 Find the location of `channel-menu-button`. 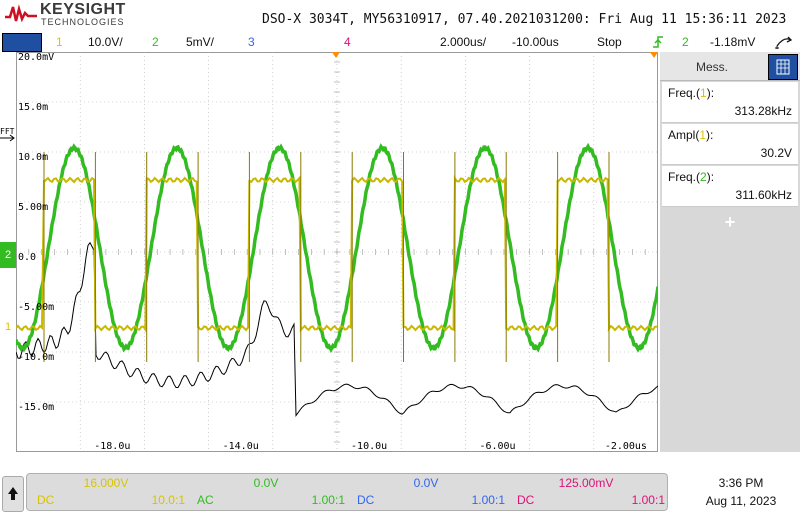

channel-menu-button is located at coordinates (22, 42).